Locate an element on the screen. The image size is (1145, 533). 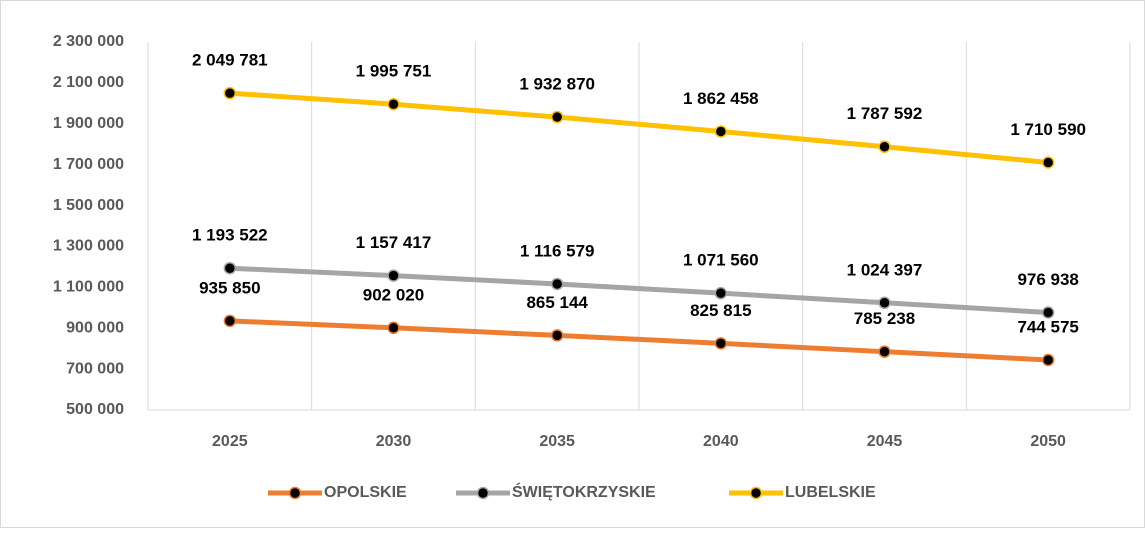
y-tick-label: 2 100 000 is located at coordinates (88, 82).